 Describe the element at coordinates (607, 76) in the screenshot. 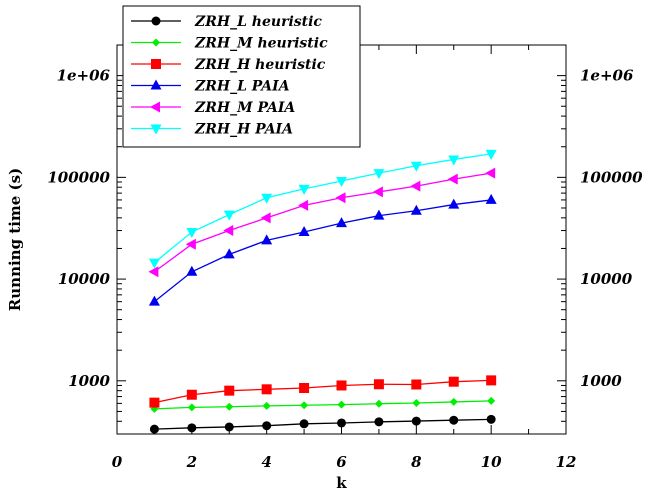

I see `y-tick-label-right: 1e+06` at that location.